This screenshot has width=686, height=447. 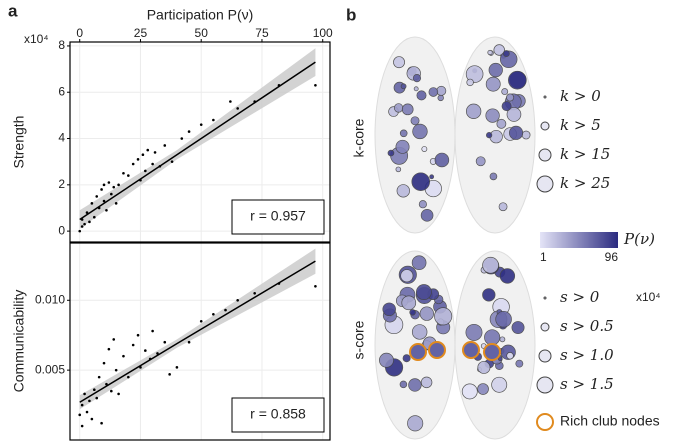 What do you see at coordinates (587, 384) in the screenshot?
I see `size-legend-label: s > 1.5` at bounding box center [587, 384].